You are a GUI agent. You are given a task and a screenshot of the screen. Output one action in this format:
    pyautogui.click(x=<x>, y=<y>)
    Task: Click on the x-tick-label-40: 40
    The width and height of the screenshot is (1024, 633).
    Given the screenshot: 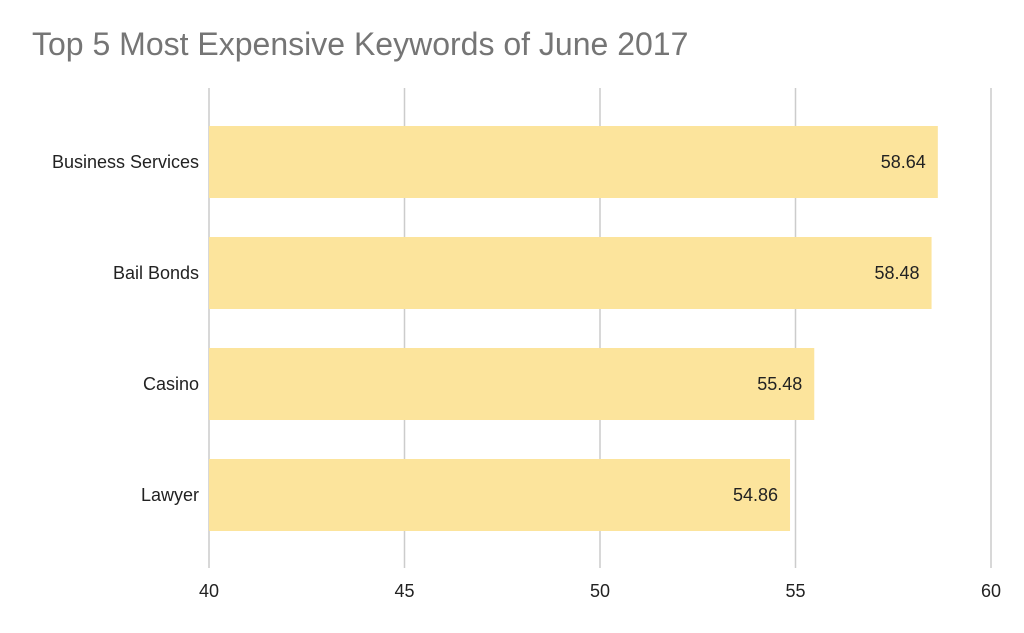 What is the action you would take?
    pyautogui.click(x=209, y=591)
    